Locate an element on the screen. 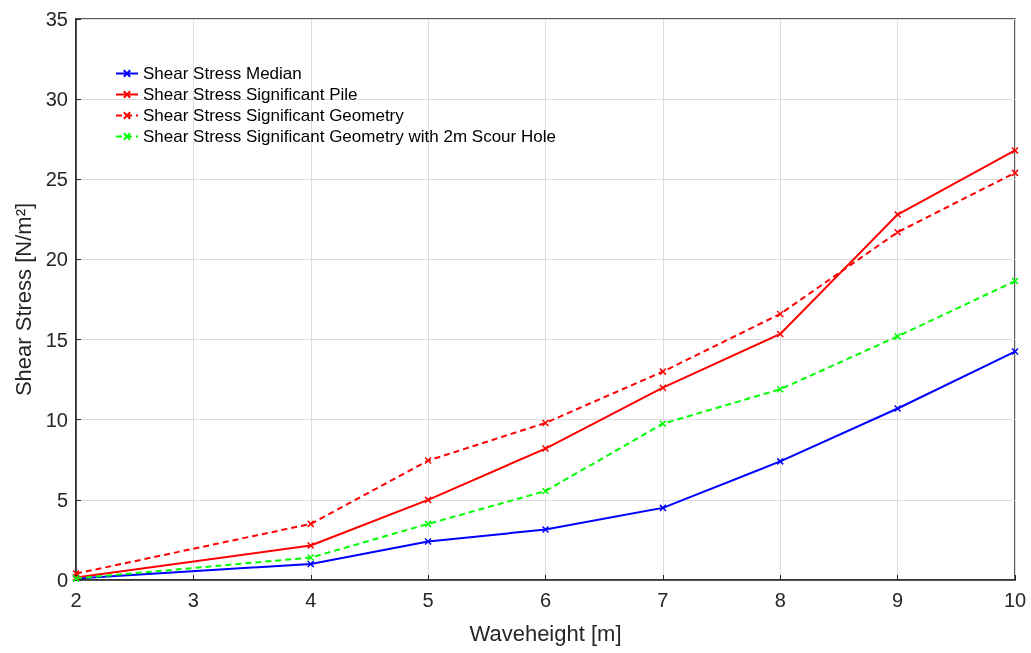  x-tick-label: 5 is located at coordinates (428, 600).